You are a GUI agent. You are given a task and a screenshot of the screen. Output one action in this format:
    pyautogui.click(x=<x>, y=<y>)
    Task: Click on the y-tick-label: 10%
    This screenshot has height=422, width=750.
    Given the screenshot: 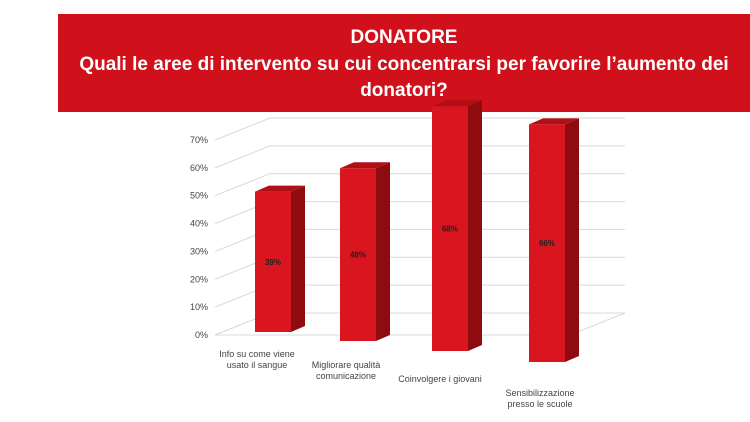 What is the action you would take?
    pyautogui.click(x=199, y=307)
    